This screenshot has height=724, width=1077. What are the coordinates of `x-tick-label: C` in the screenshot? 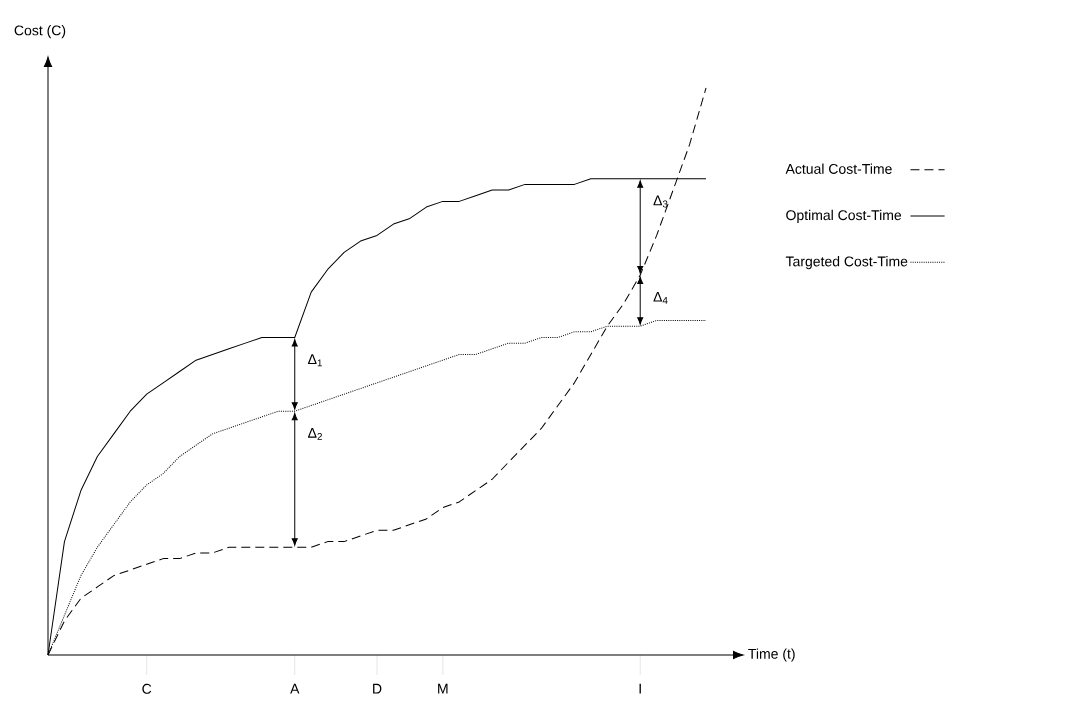 It's located at (147, 688).